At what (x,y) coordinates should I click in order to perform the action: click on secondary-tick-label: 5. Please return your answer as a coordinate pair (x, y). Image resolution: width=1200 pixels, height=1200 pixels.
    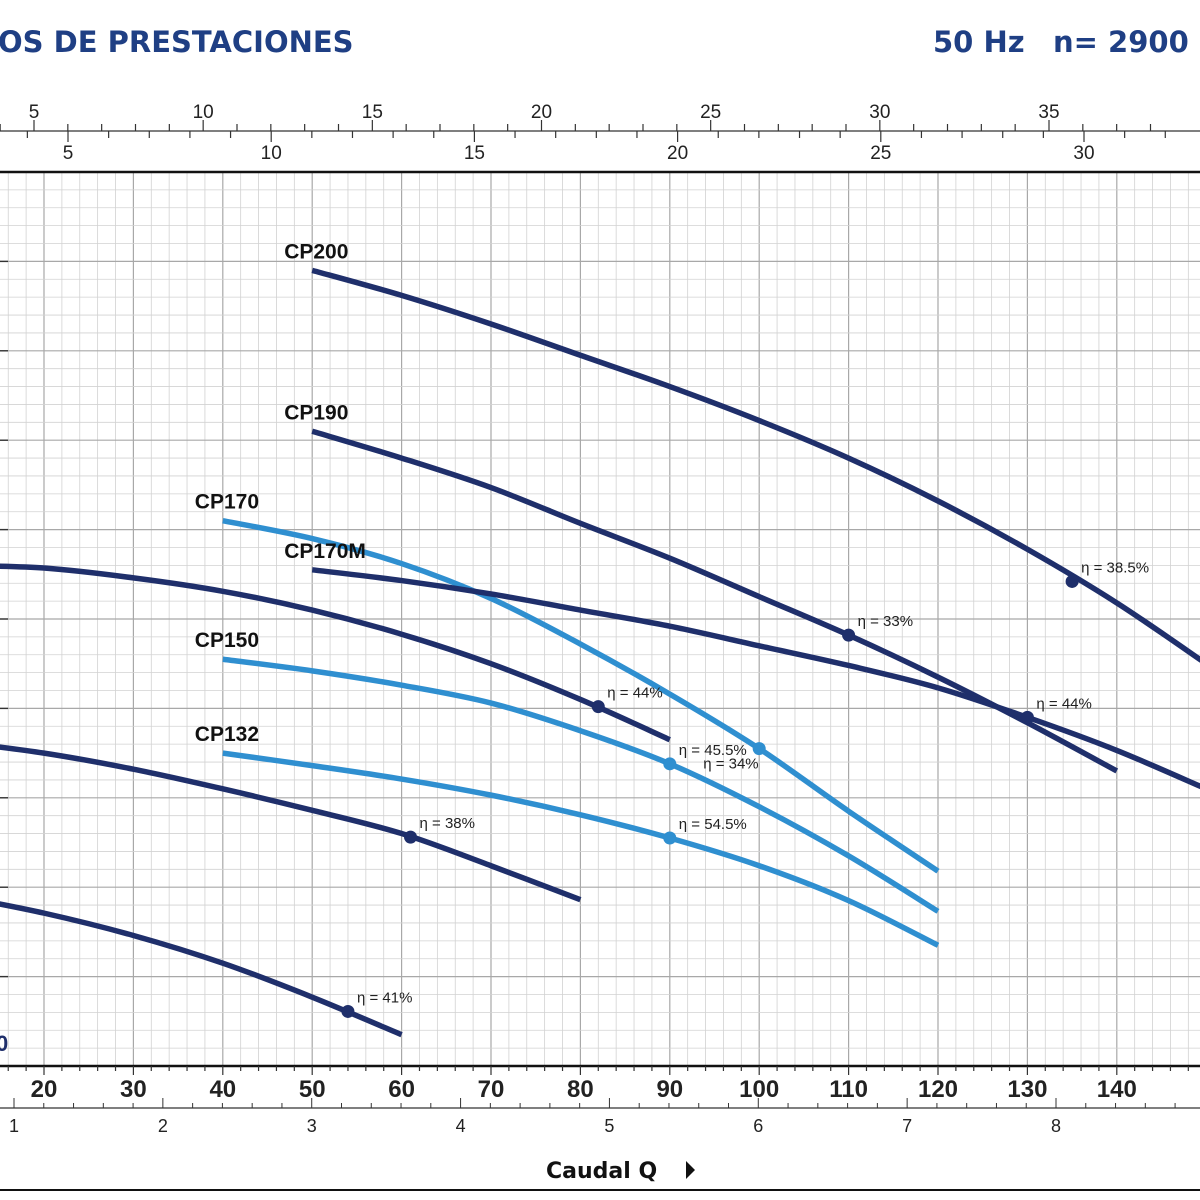
    Looking at the image, I should click on (609, 1126).